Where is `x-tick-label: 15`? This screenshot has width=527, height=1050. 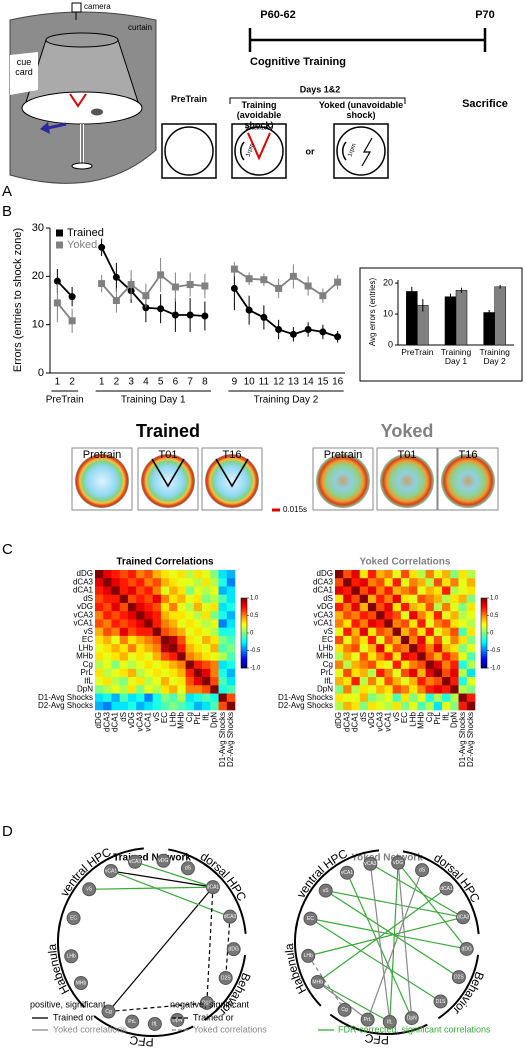 x-tick-label: 15 is located at coordinates (323, 382).